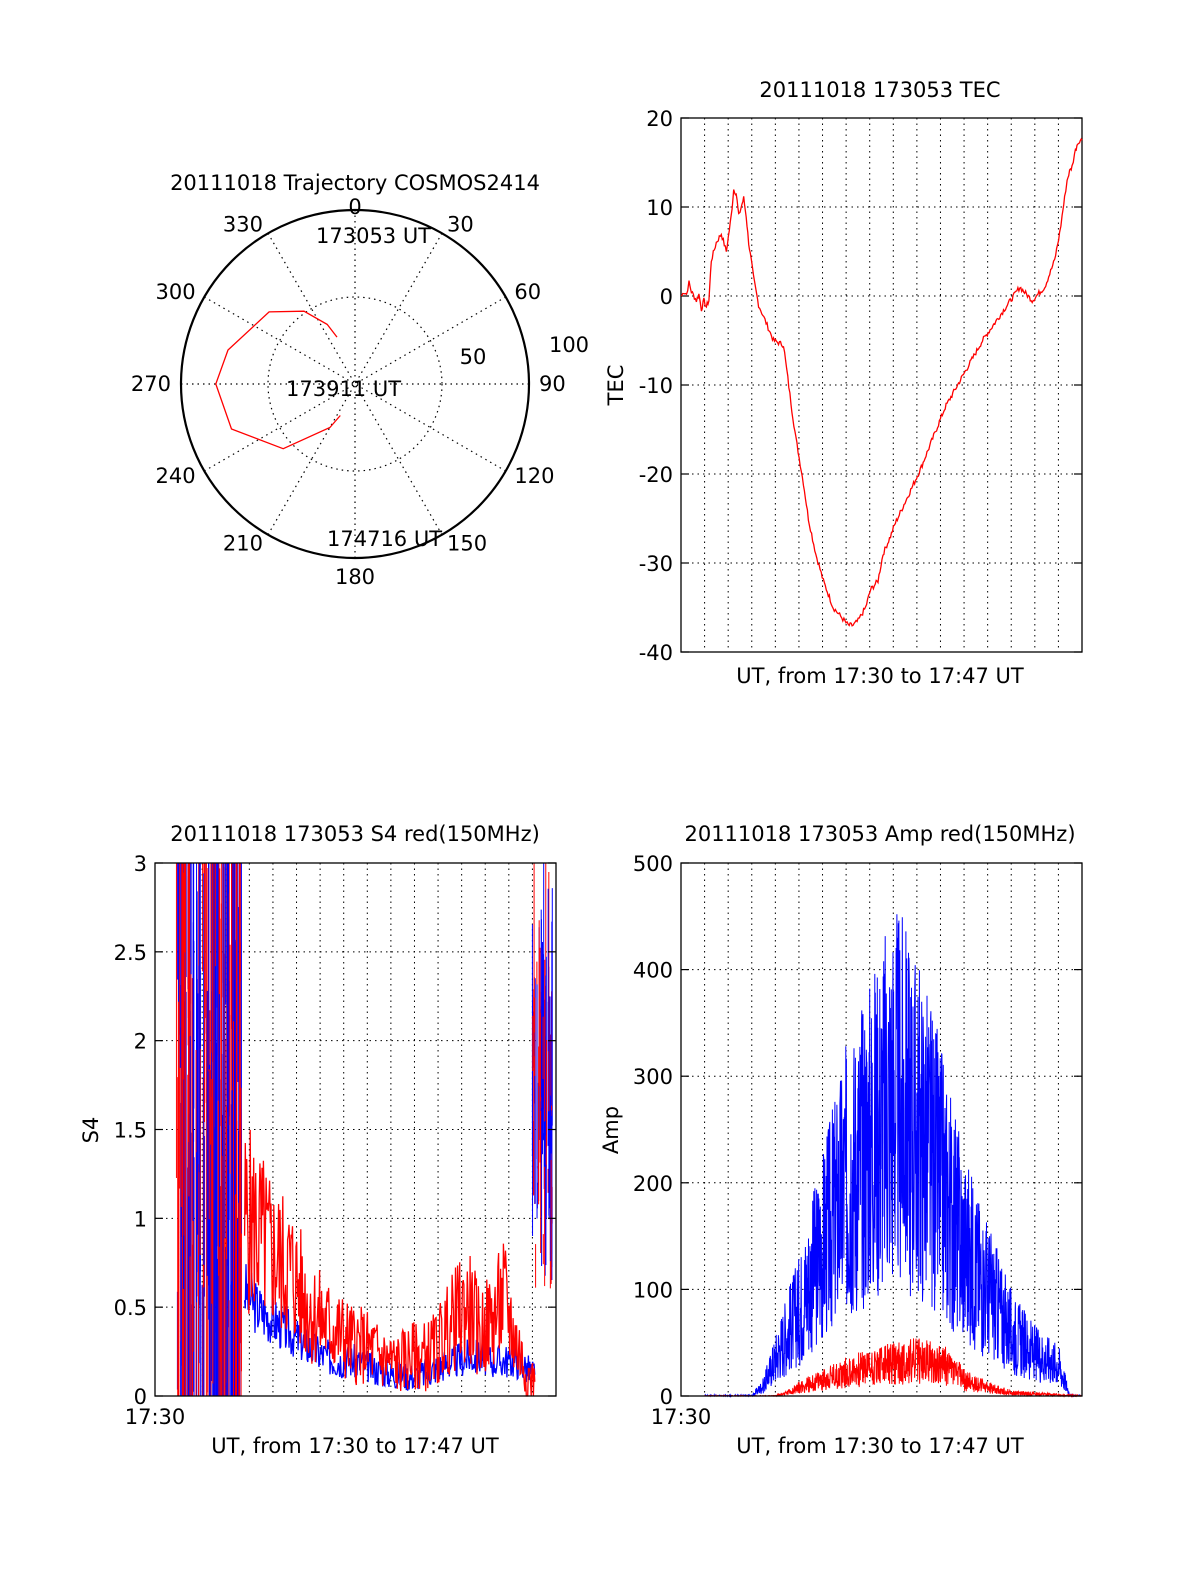 Image resolution: width=1200 pixels, height=1575 pixels. I want to click on polar-angle-label: 330, so click(243, 225).